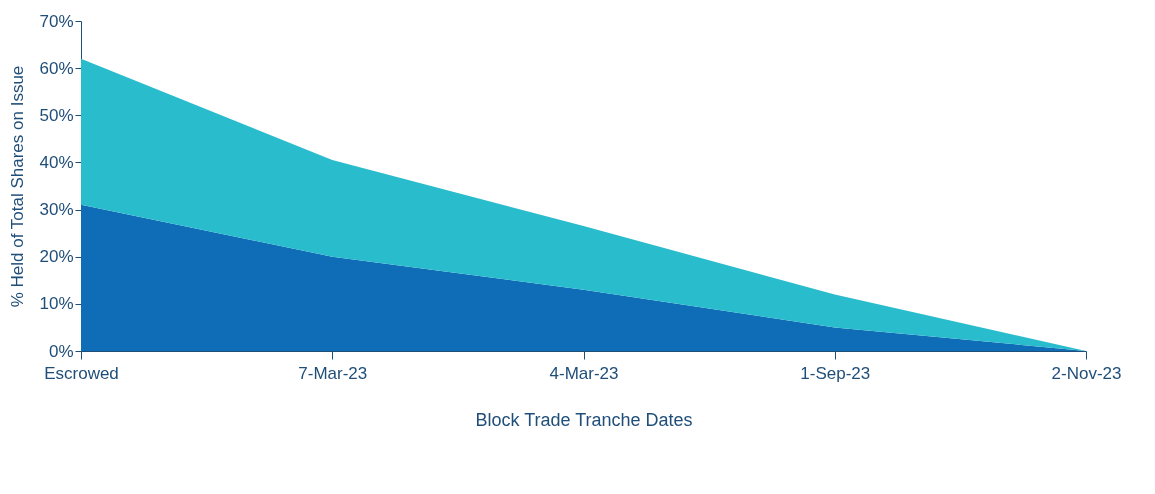 Image resolution: width=1155 pixels, height=494 pixels. Describe the element at coordinates (1086, 373) in the screenshot. I see `x-tick-label: 2-Nov-23` at that location.